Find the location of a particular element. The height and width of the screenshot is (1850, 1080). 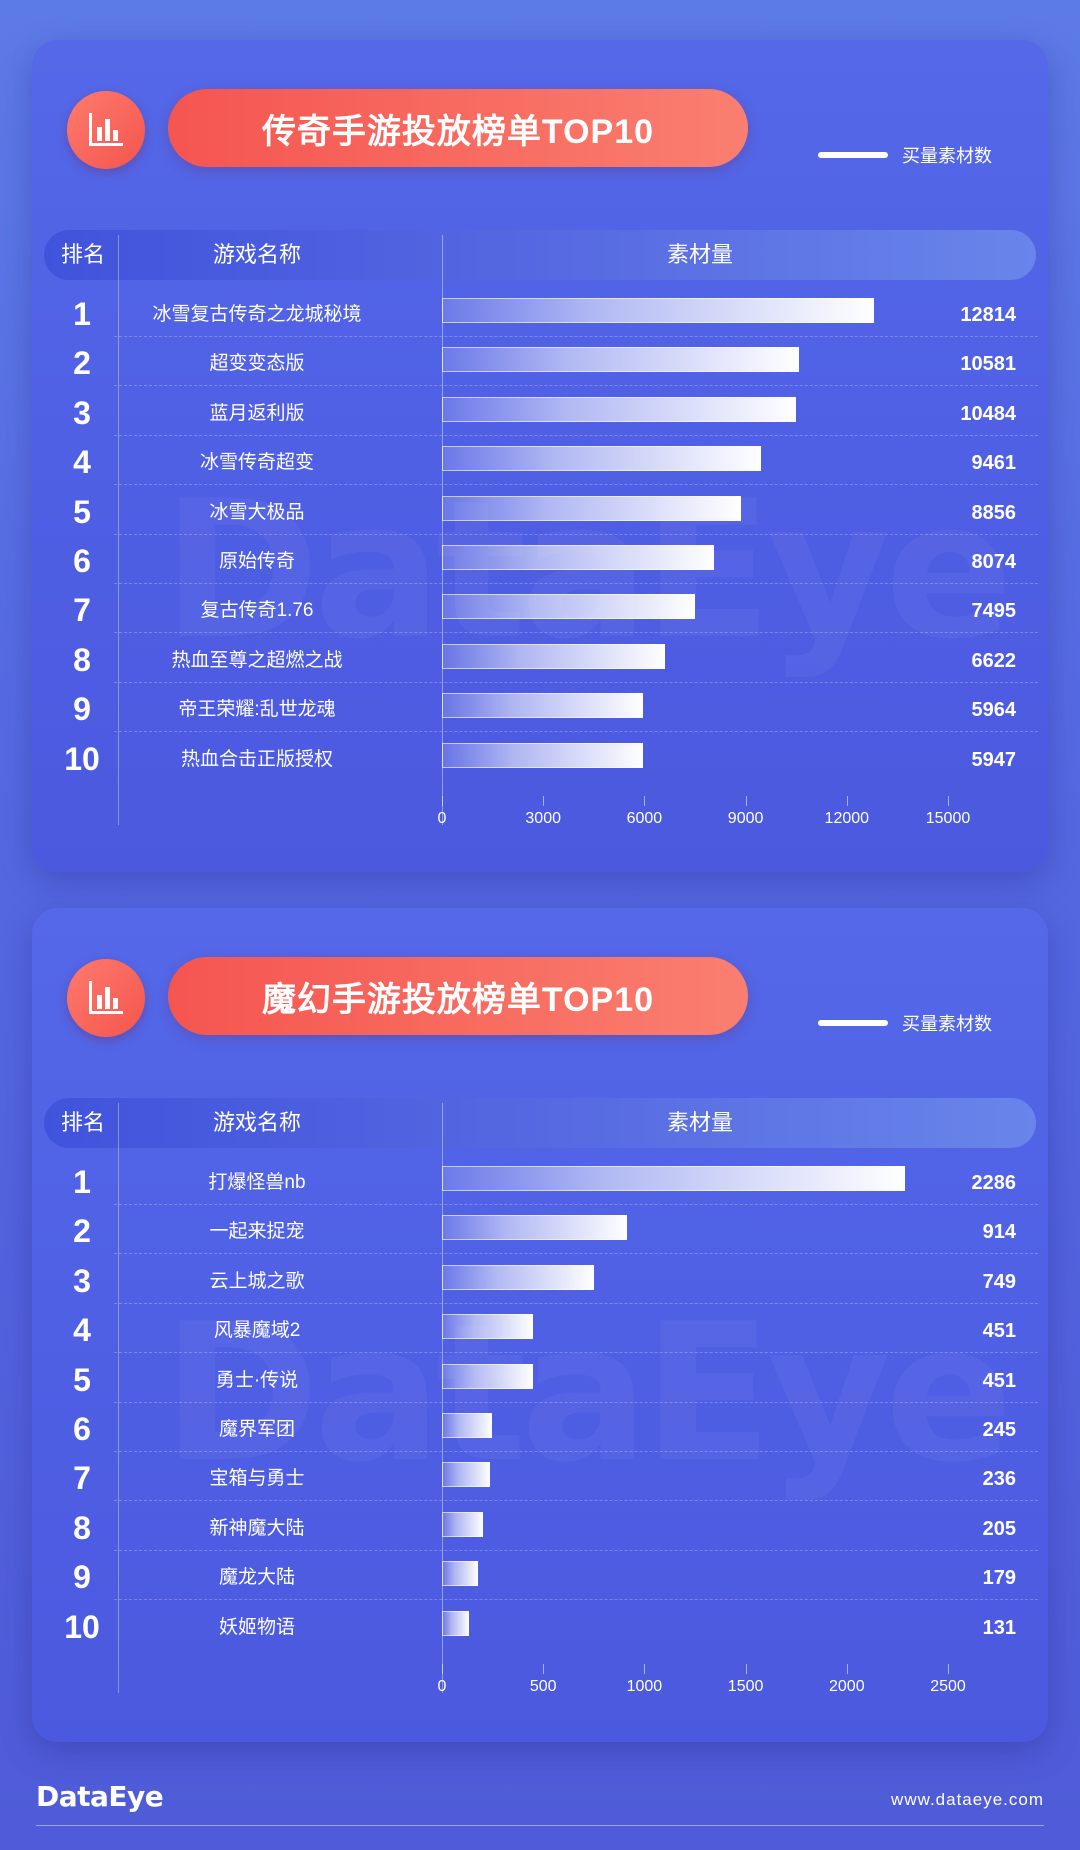

game-name: 新神魔大陆 is located at coordinates (257, 1528).